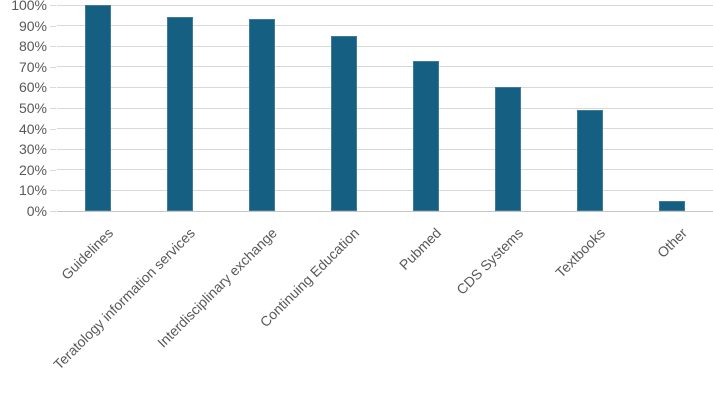 This screenshot has width=713, height=415. Describe the element at coordinates (32, 108) in the screenshot. I see `y-tick-label: 50%` at that location.